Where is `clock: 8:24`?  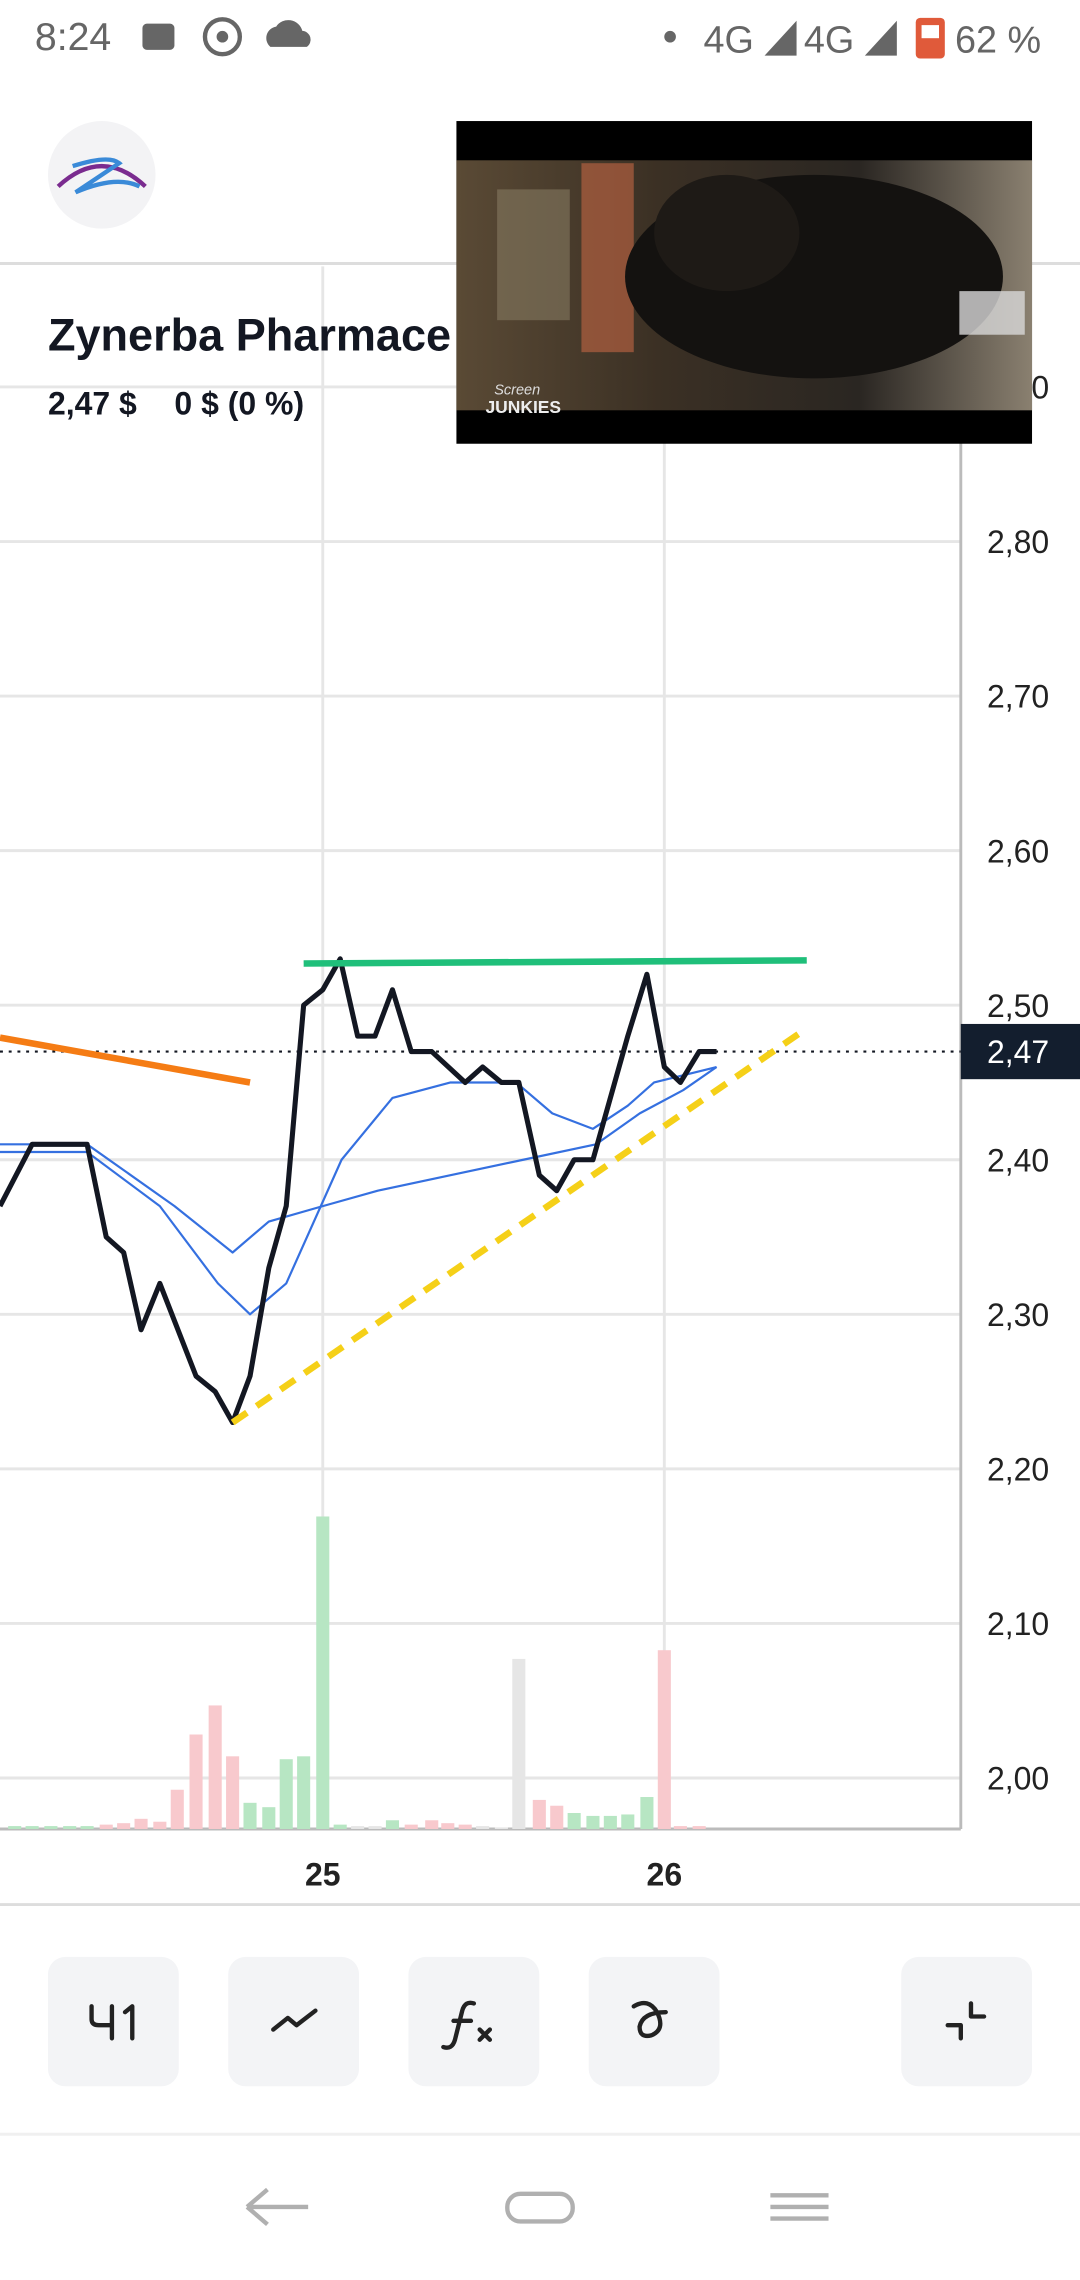 clock: 8:24 is located at coordinates (73, 37).